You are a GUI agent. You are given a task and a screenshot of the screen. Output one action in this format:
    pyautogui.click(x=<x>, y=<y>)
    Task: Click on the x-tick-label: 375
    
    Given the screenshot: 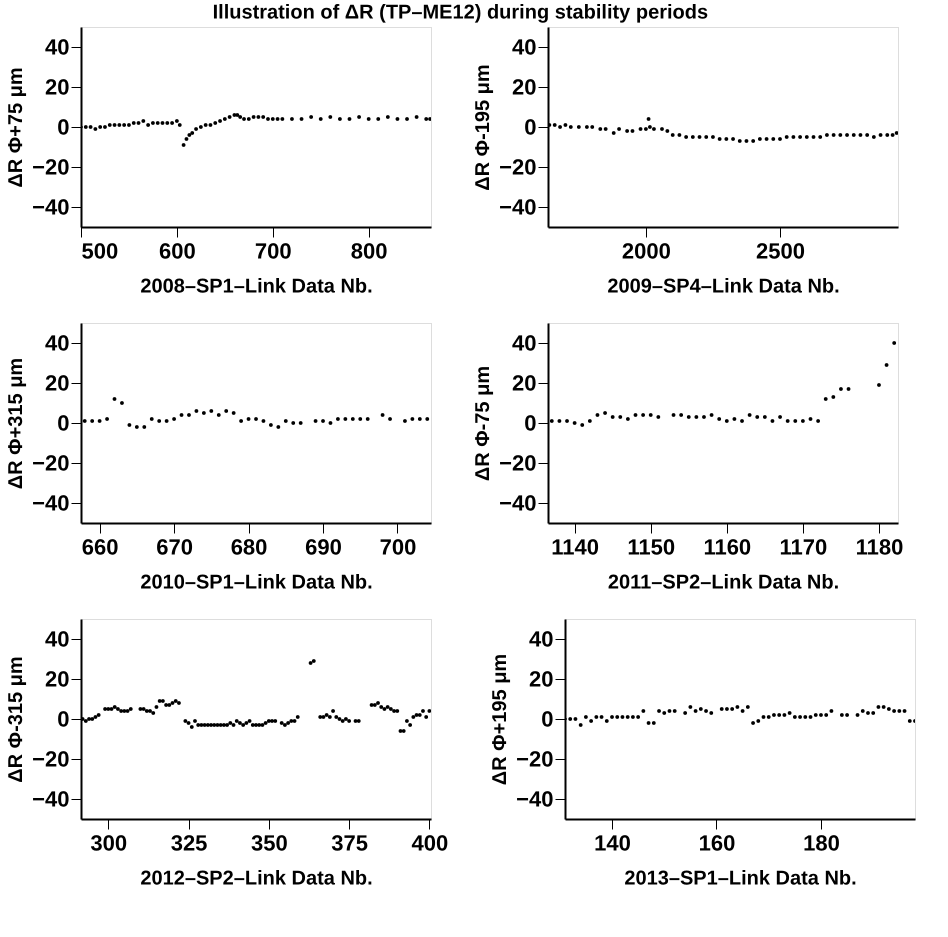 What is the action you would take?
    pyautogui.click(x=349, y=843)
    